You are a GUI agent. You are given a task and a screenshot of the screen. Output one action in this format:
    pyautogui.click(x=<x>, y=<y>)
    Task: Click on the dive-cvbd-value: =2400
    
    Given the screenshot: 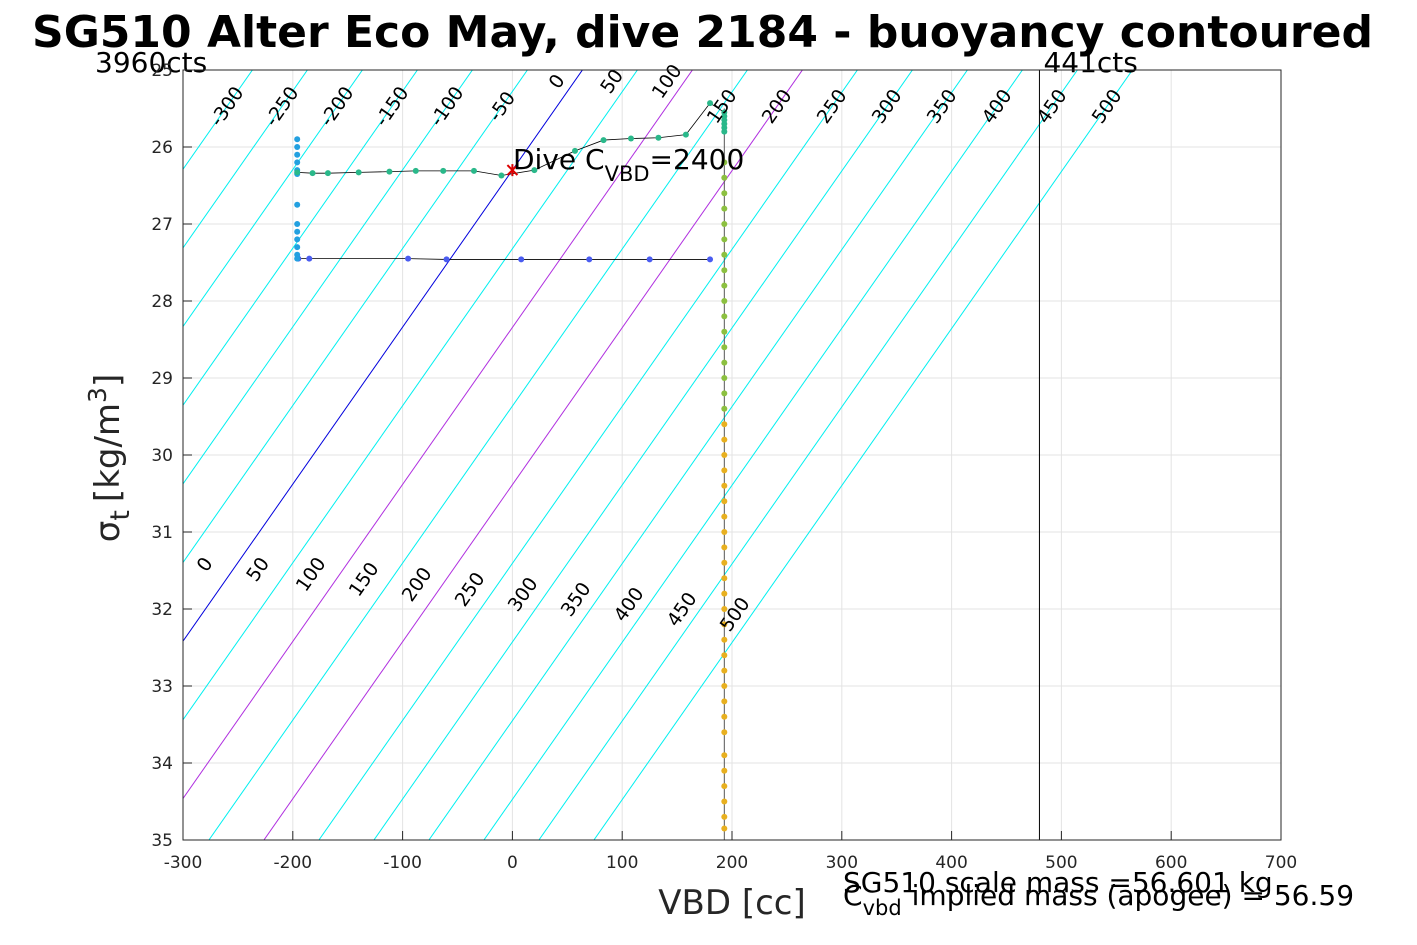 What is the action you would take?
    pyautogui.click(x=697, y=159)
    